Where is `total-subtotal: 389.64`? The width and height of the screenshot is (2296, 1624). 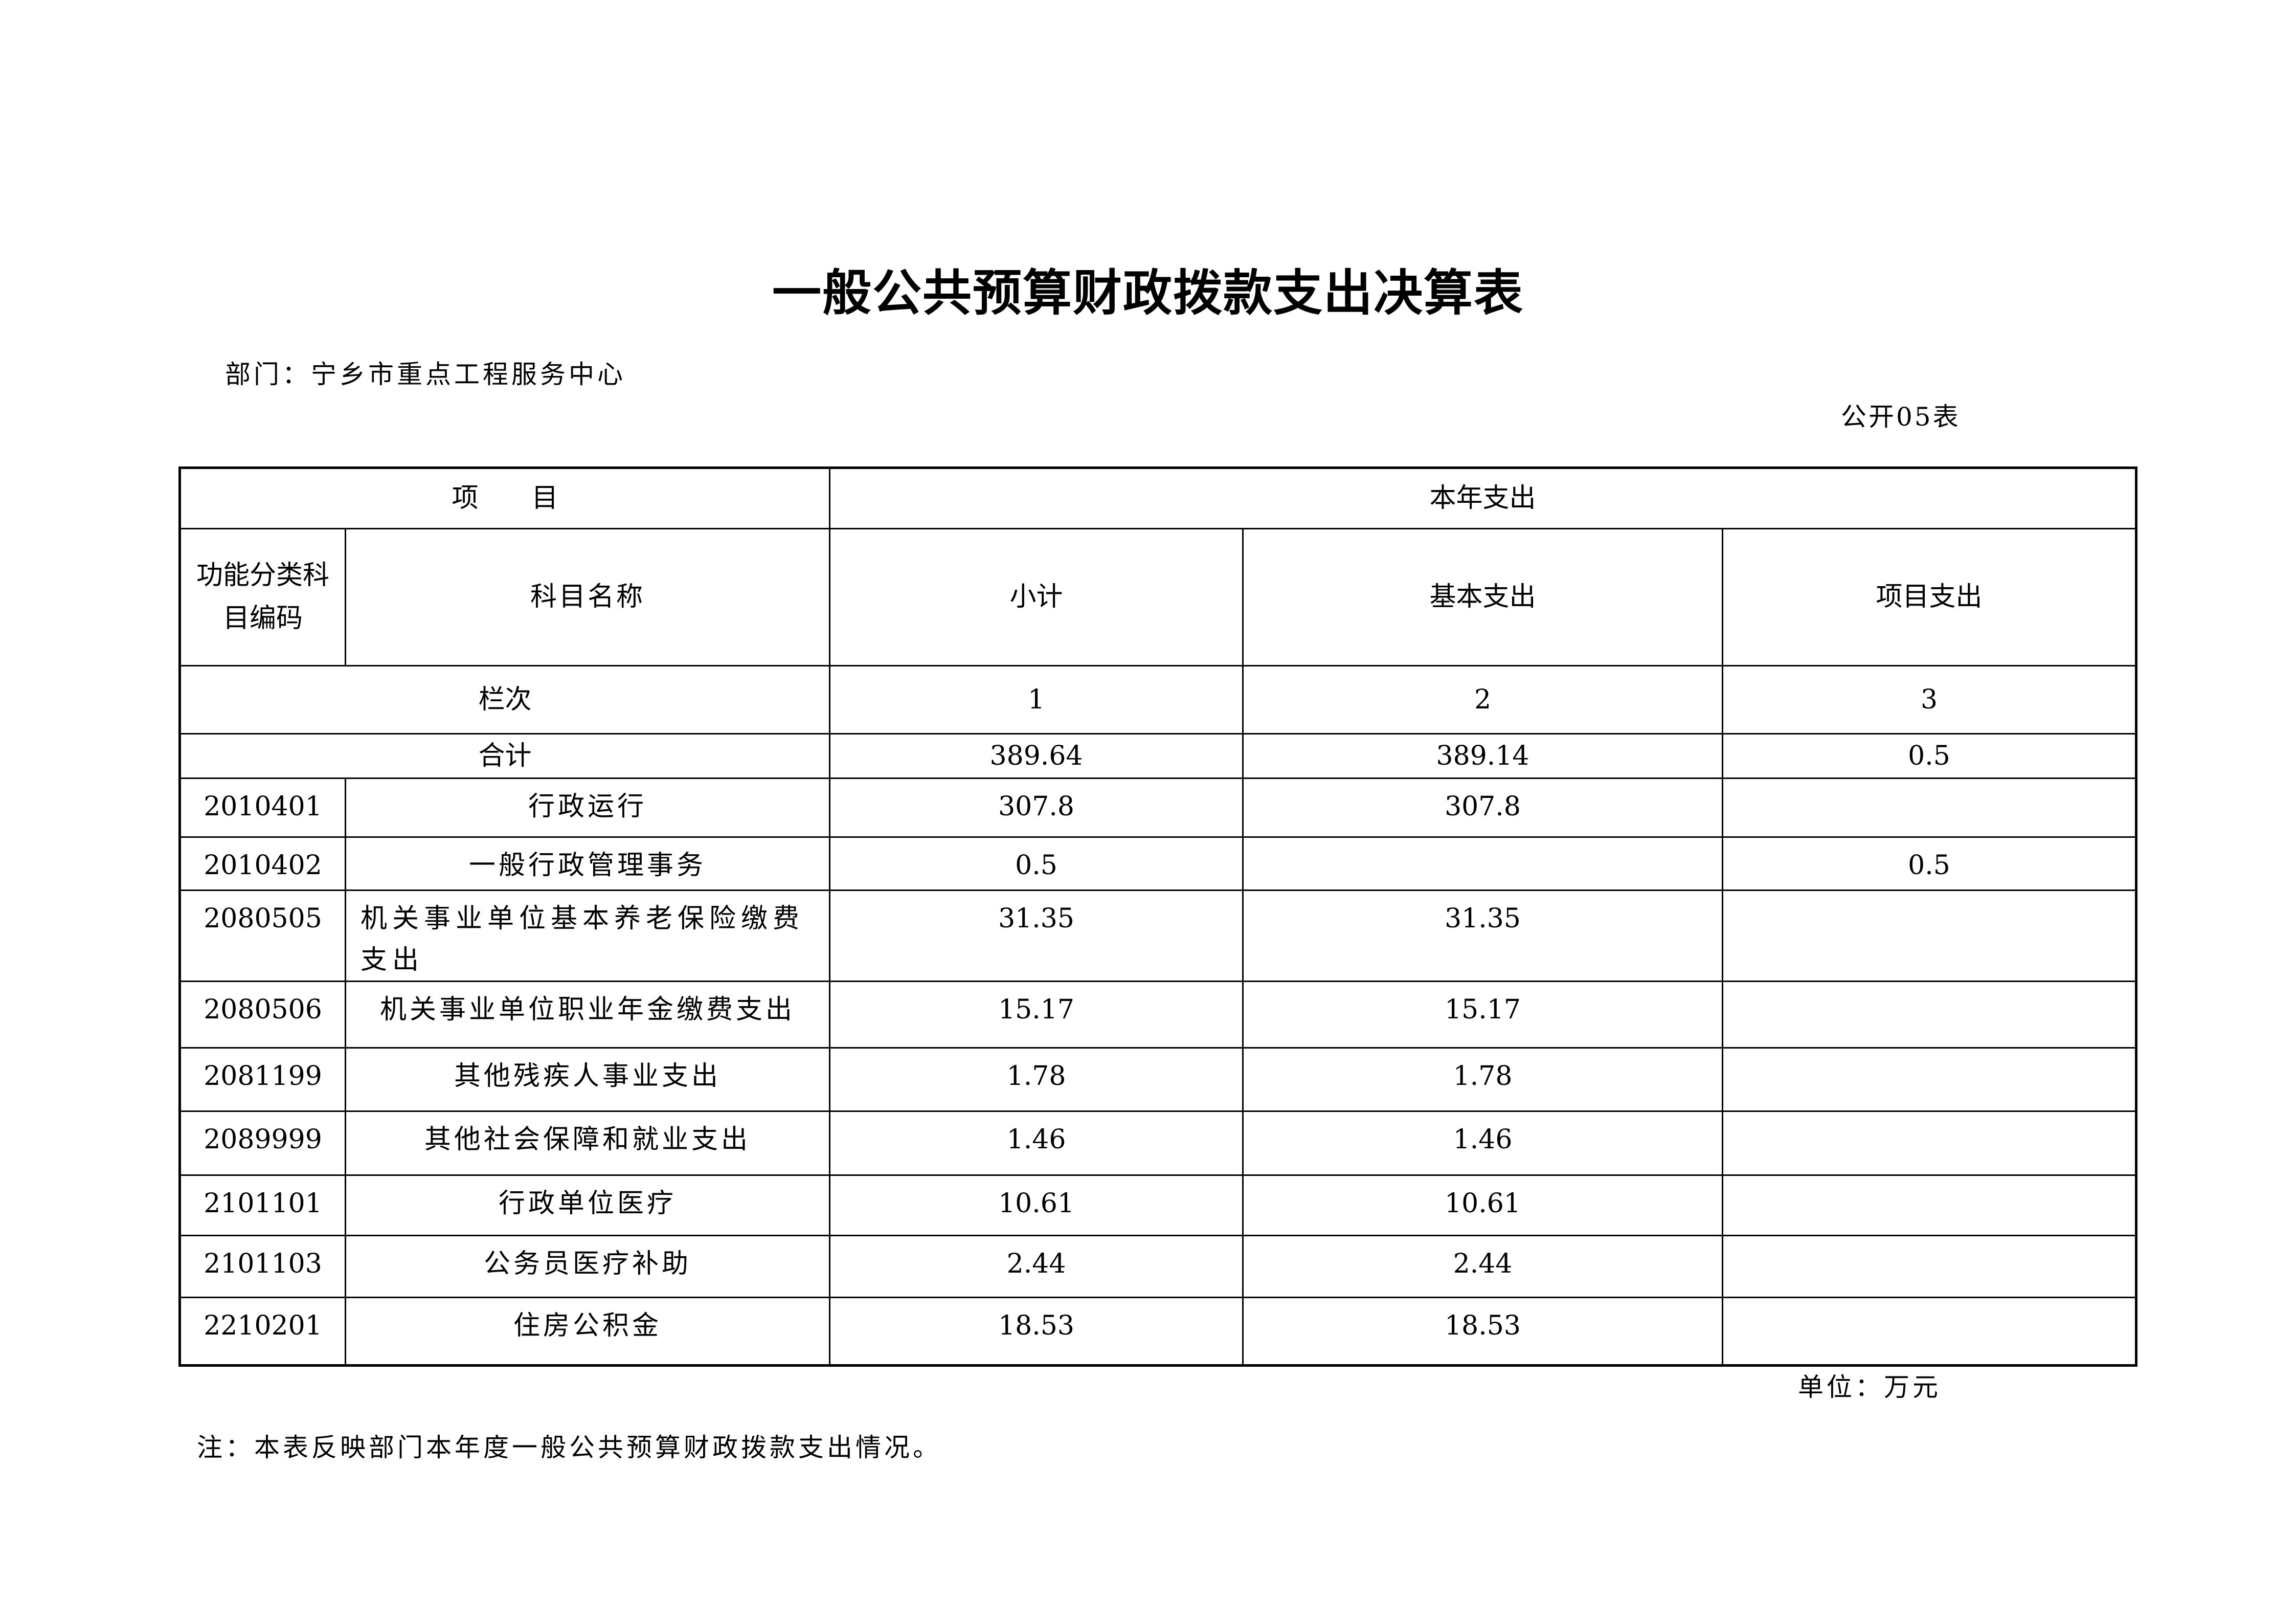 total-subtotal: 389.64 is located at coordinates (1037, 756).